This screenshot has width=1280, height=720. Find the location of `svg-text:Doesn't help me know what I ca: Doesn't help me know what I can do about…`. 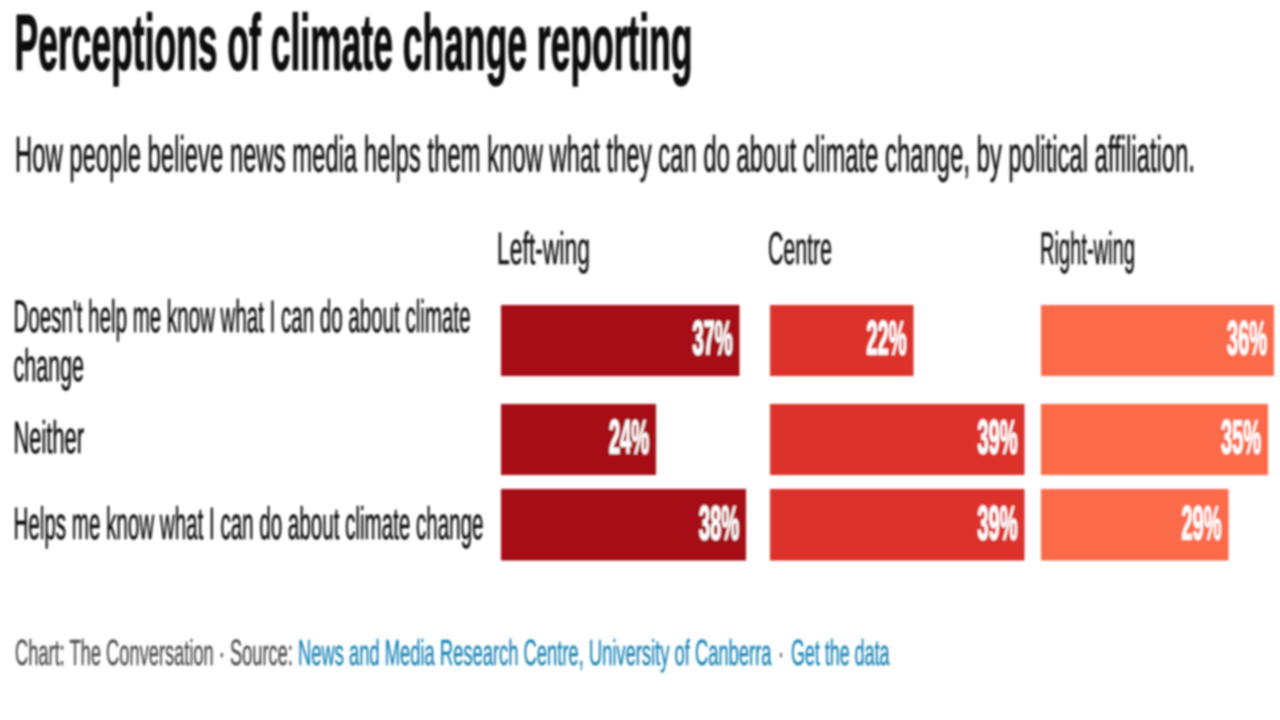

svg-text:Doesn't help me know what I ca: Doesn't help me know what I can do about… is located at coordinates (242, 316).